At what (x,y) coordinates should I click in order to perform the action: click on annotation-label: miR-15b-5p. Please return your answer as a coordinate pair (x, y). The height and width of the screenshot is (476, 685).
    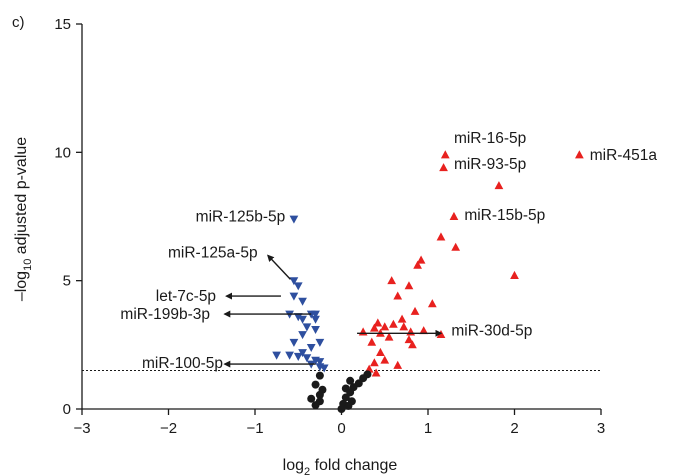
    Looking at the image, I should click on (504, 215).